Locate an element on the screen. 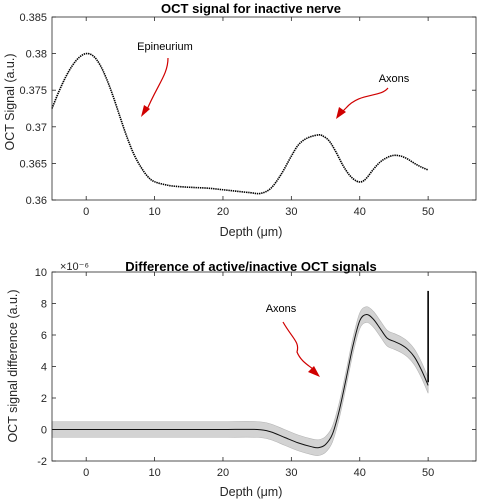 This screenshot has height=500, width=479. annotation-epineurium: Epineurium is located at coordinates (165, 47).